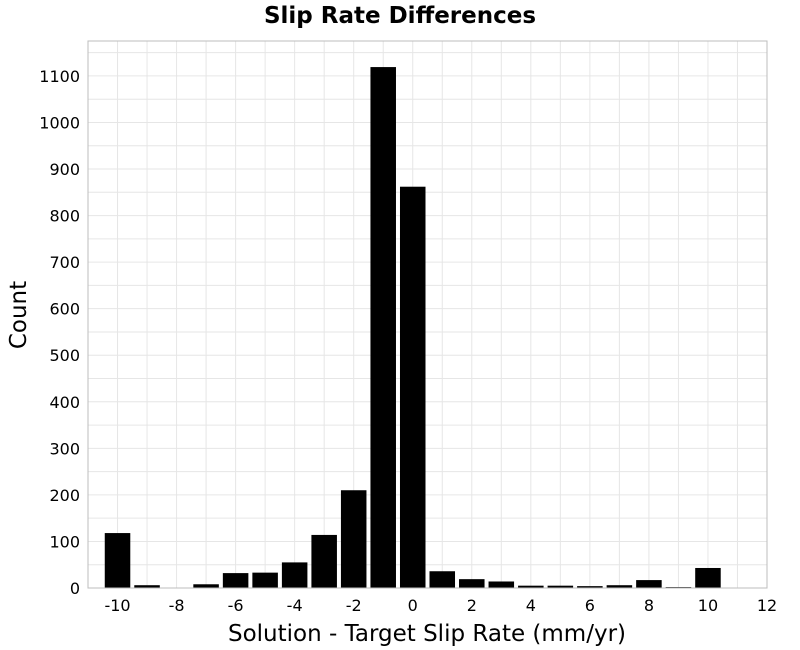 This screenshot has height=650, width=800. What do you see at coordinates (708, 605) in the screenshot?
I see `x-tick-label: 10` at bounding box center [708, 605].